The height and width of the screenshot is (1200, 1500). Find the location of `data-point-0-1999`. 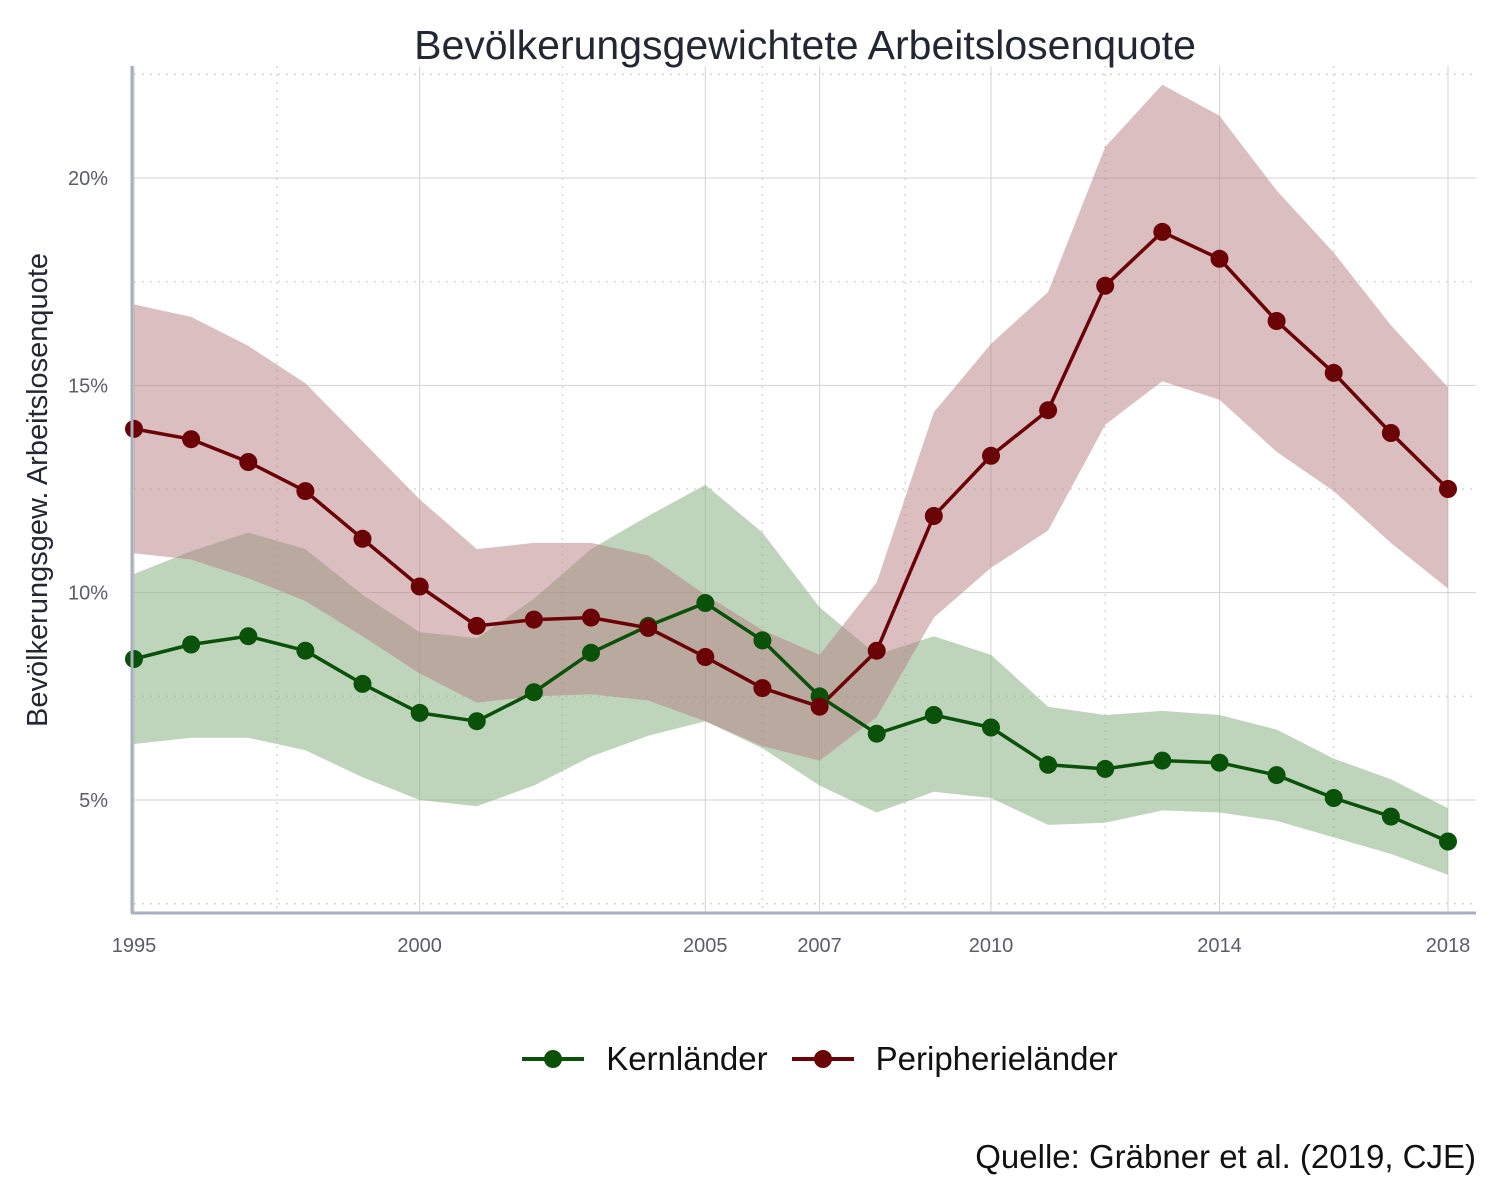

data-point-0-1999 is located at coordinates (362, 683).